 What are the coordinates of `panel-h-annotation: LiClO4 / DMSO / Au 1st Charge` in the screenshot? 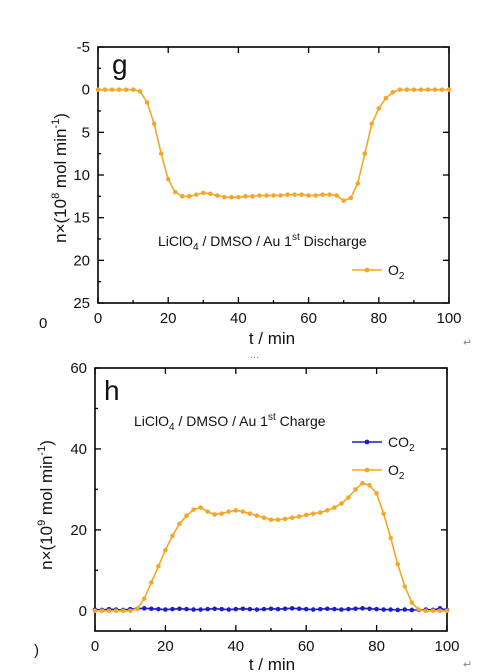 It's located at (230, 422).